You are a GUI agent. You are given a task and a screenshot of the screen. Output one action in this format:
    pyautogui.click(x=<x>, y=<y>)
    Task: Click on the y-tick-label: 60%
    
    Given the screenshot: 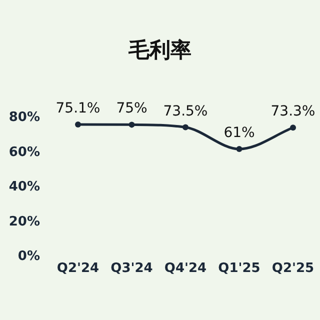 What is the action you would take?
    pyautogui.click(x=24, y=152)
    